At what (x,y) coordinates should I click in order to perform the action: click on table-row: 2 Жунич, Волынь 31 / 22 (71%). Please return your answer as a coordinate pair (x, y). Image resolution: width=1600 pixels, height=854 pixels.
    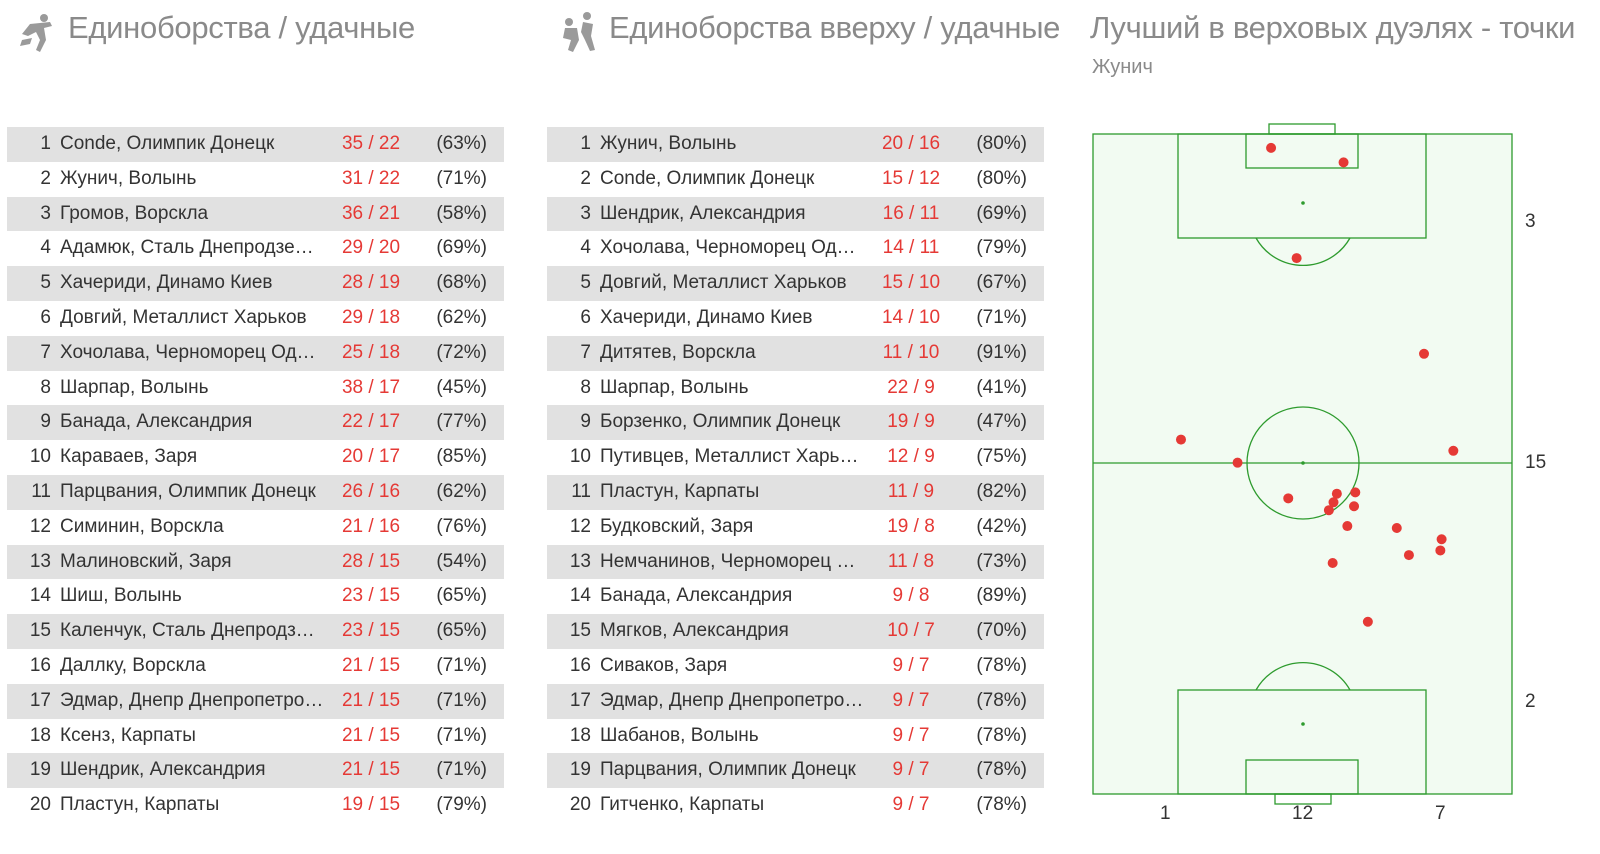
    Looking at the image, I should click on (255, 179).